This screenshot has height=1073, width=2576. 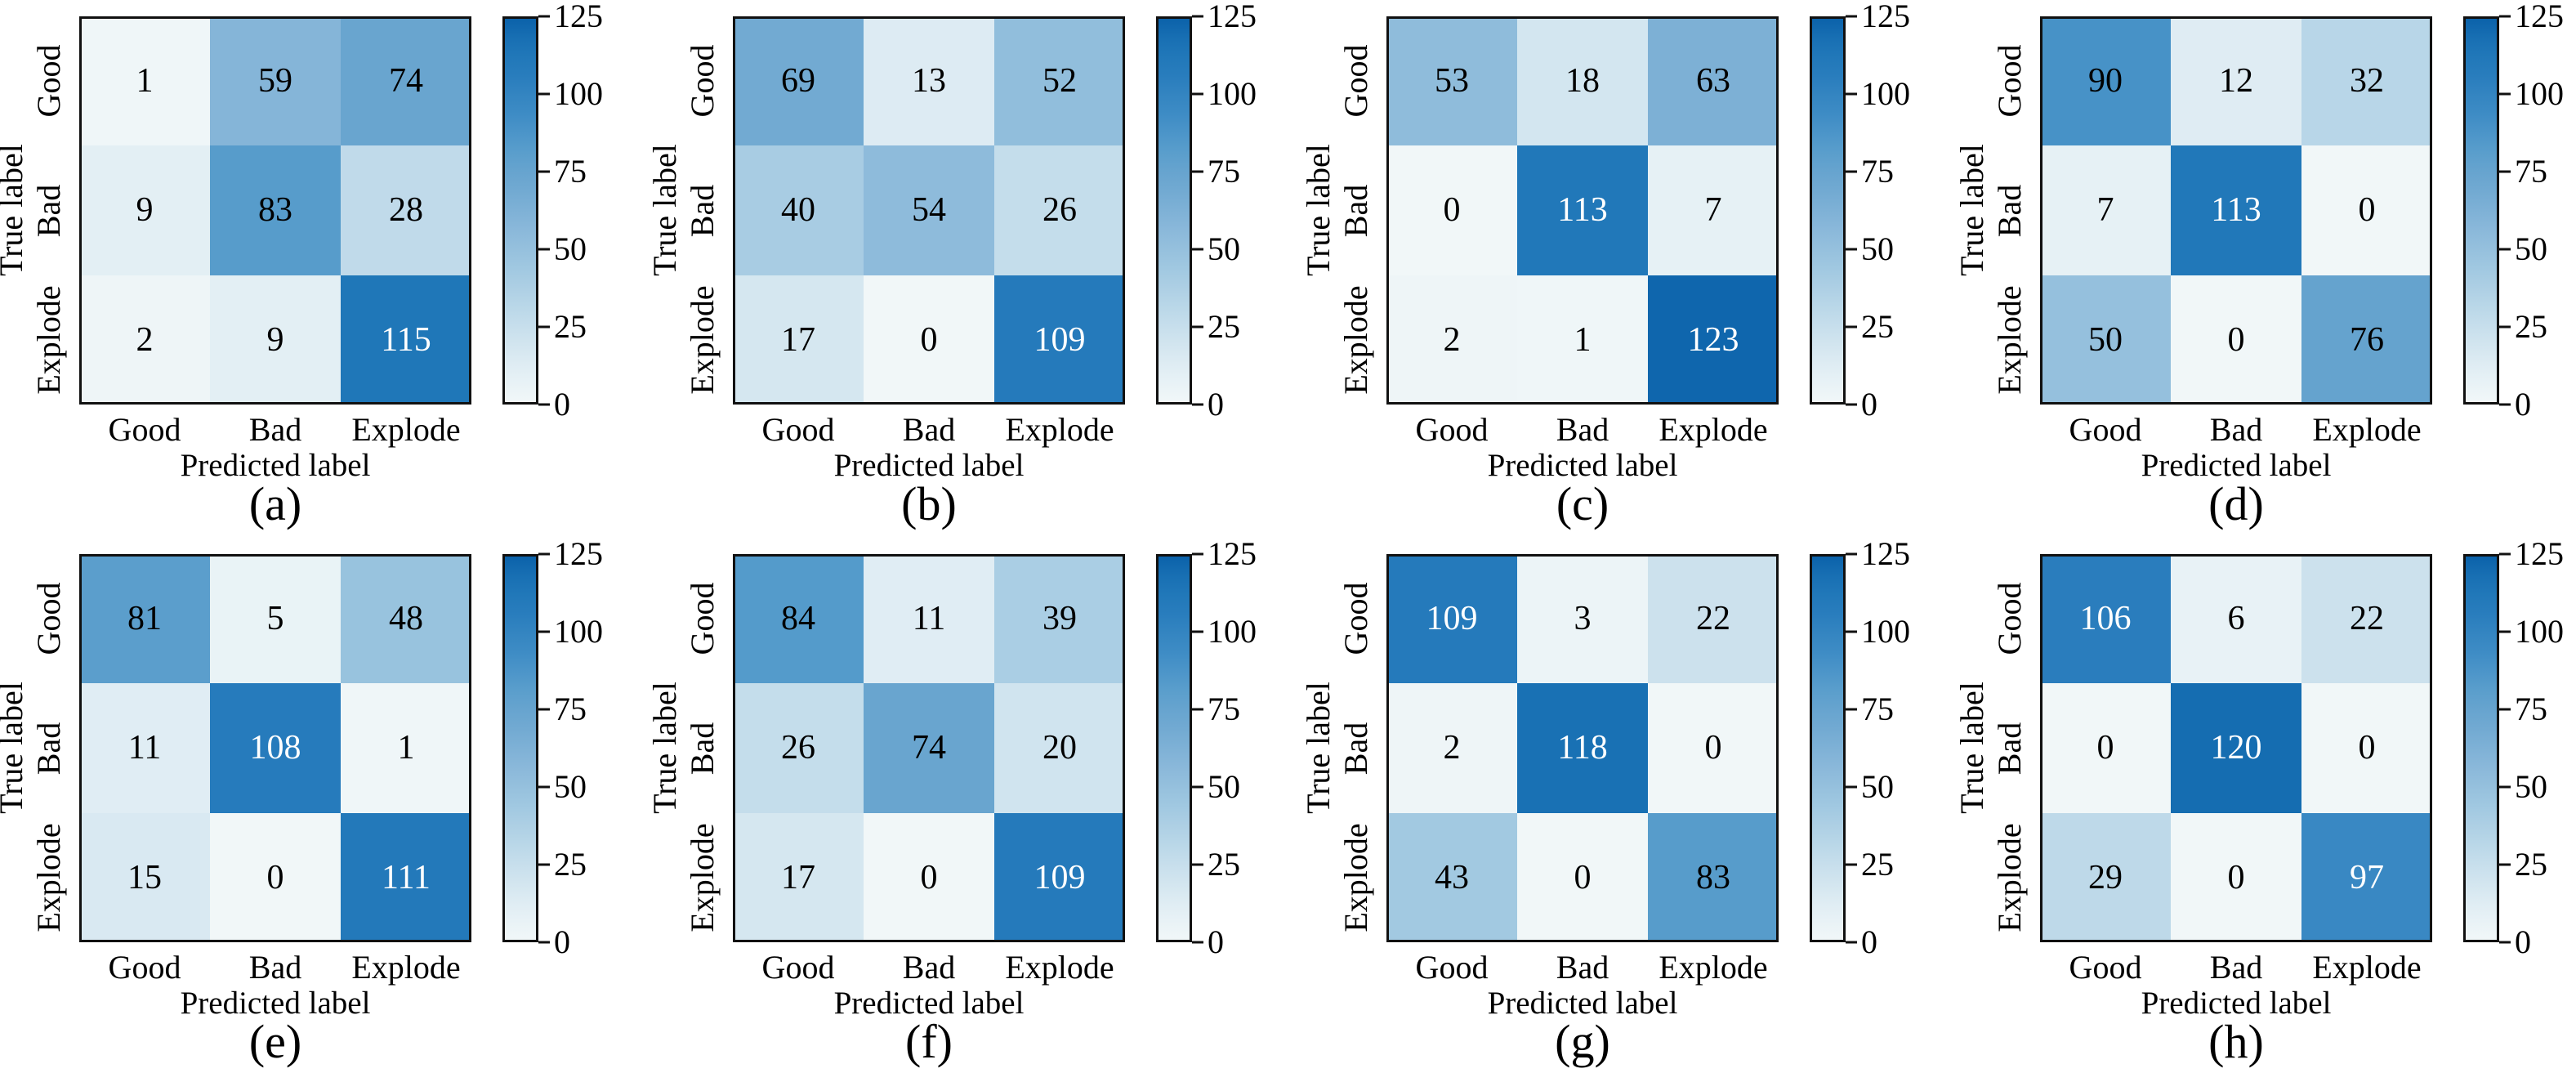 What do you see at coordinates (406, 210) in the screenshot?
I see `heatmap-cell: 28` at bounding box center [406, 210].